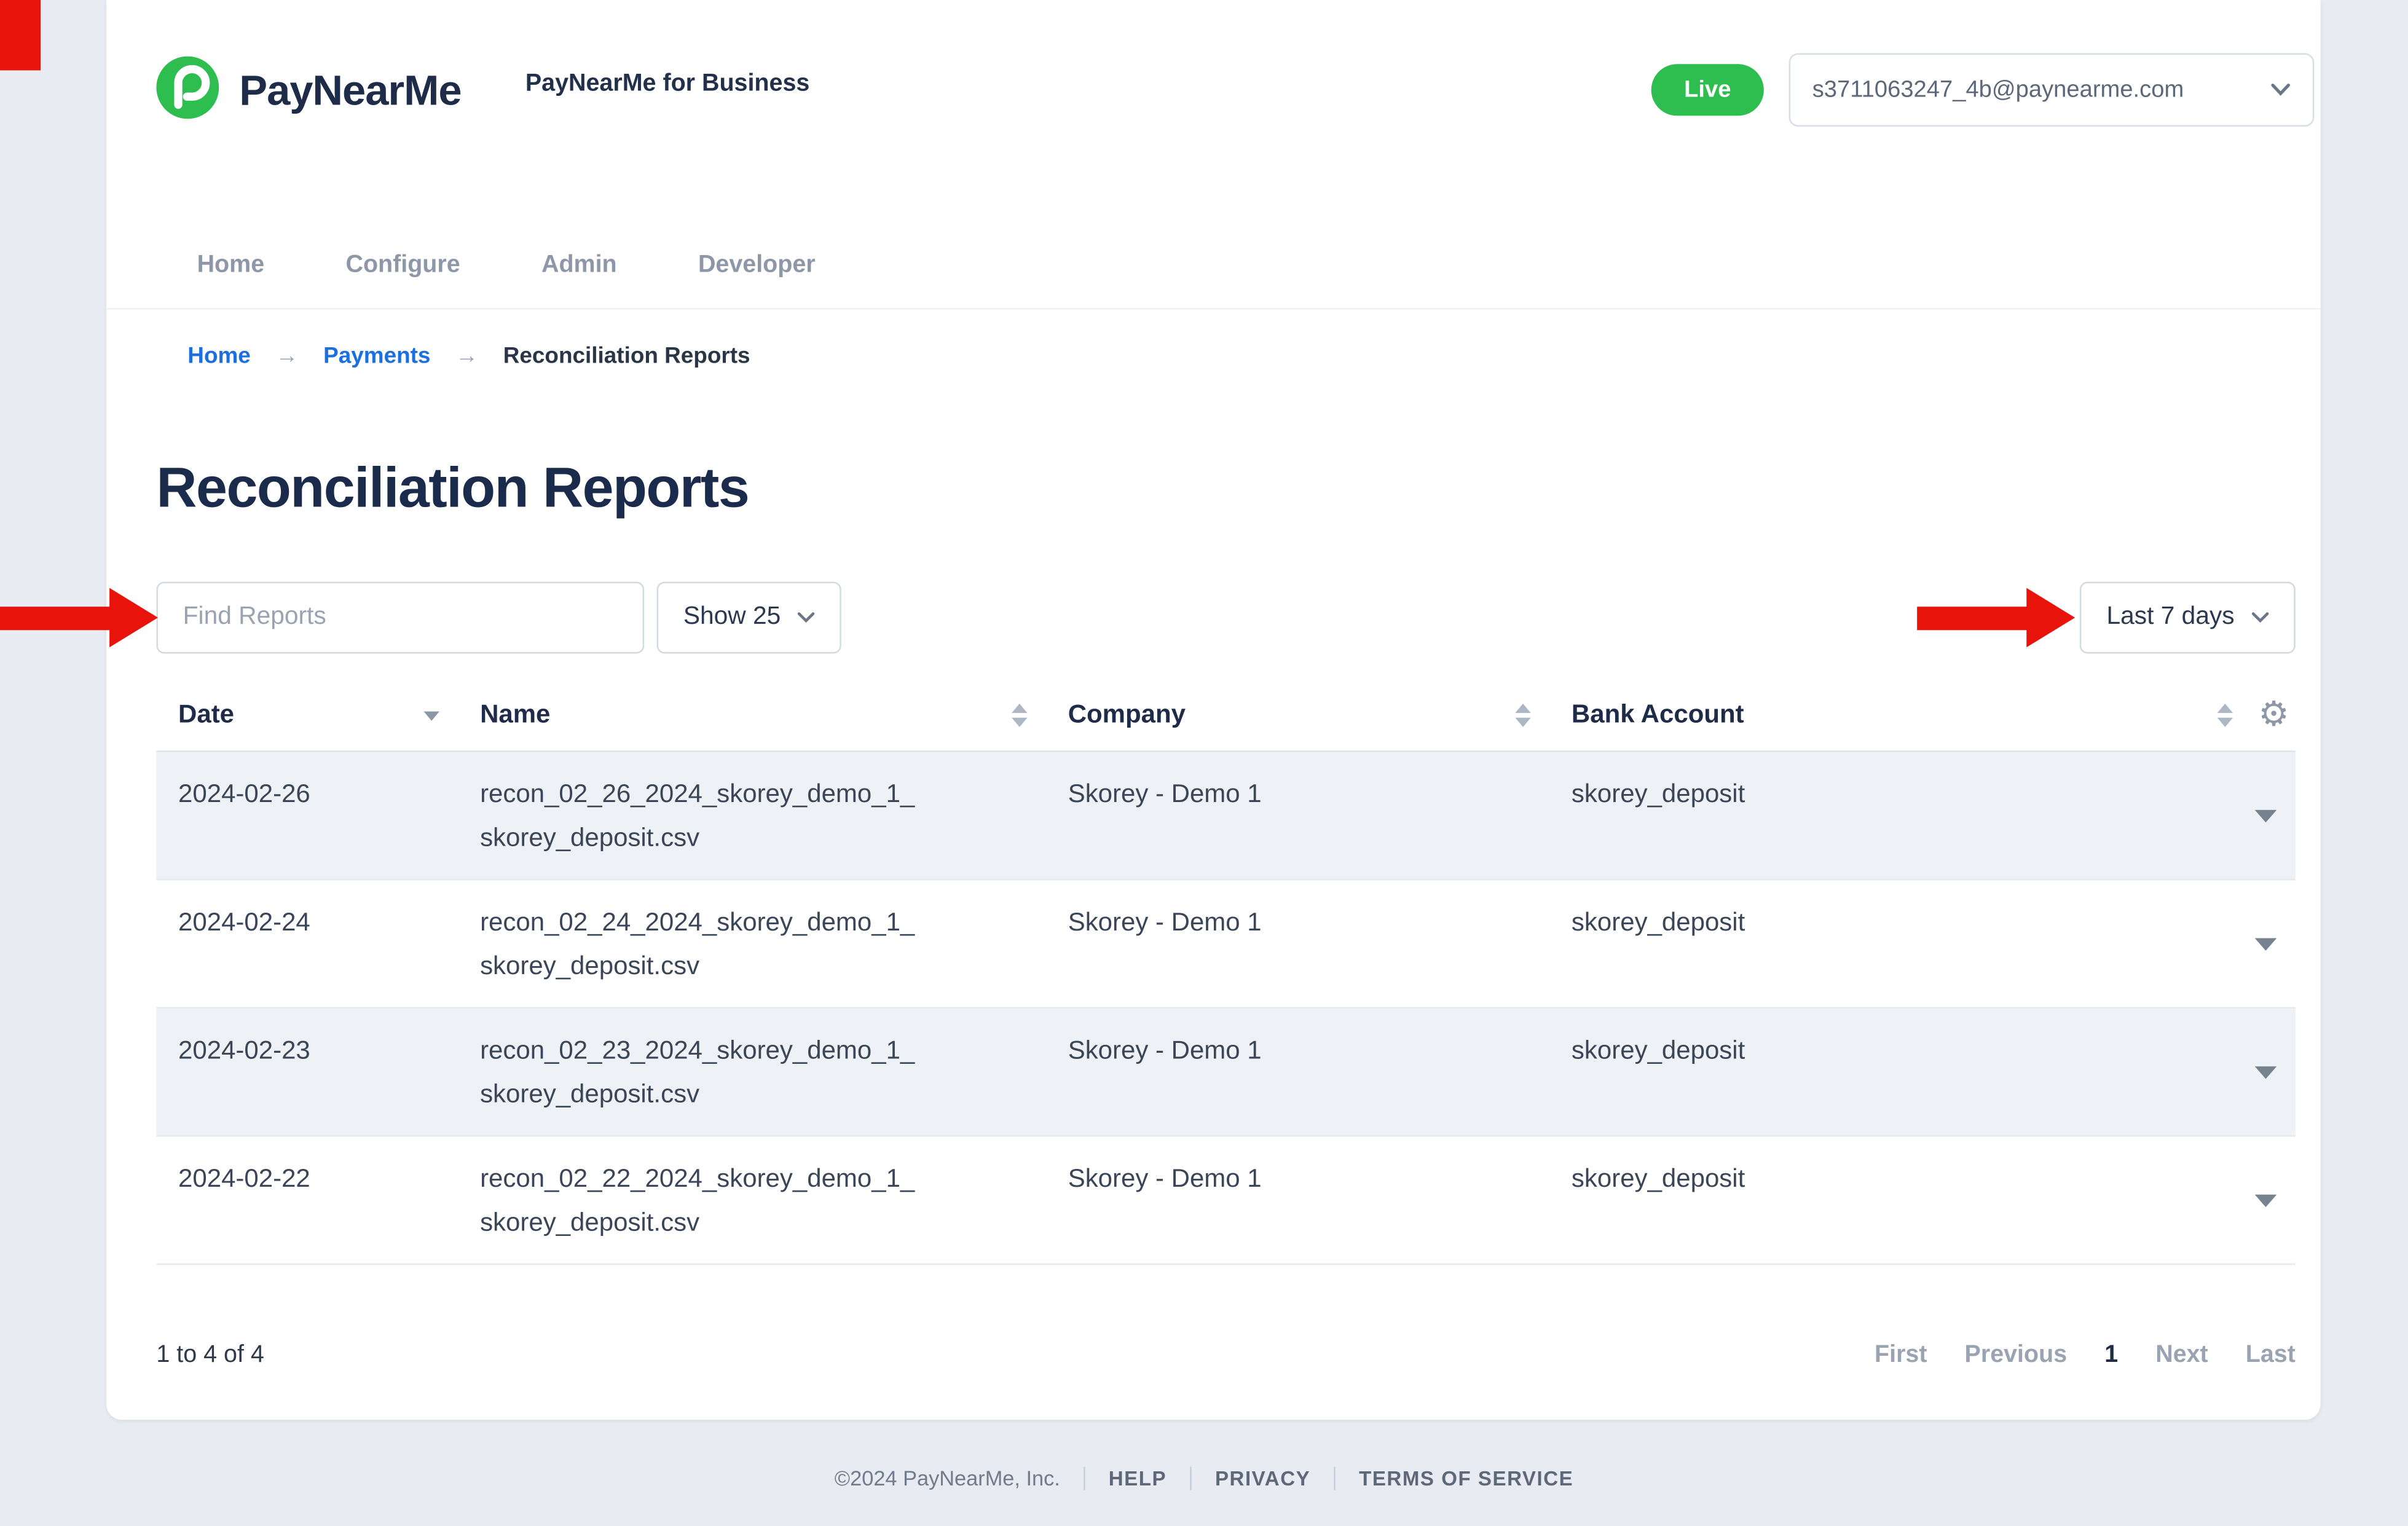 This screenshot has width=2408, height=1526. What do you see at coordinates (732, 618) in the screenshot?
I see `show-count-label: Show 25` at bounding box center [732, 618].